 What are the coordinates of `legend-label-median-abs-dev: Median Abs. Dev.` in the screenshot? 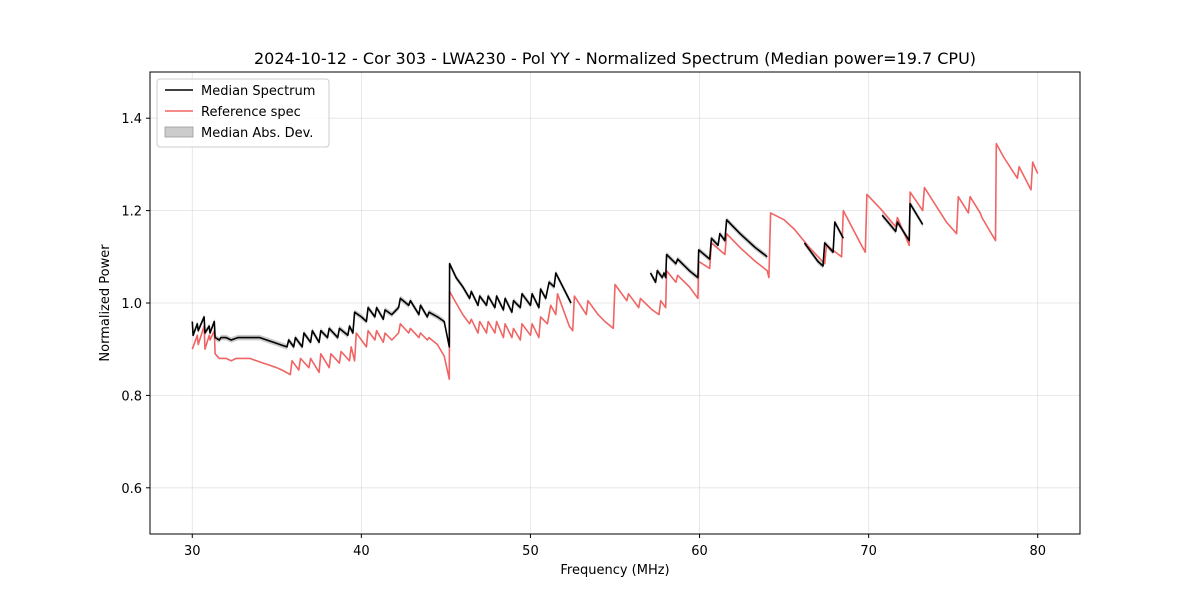 It's located at (257, 133).